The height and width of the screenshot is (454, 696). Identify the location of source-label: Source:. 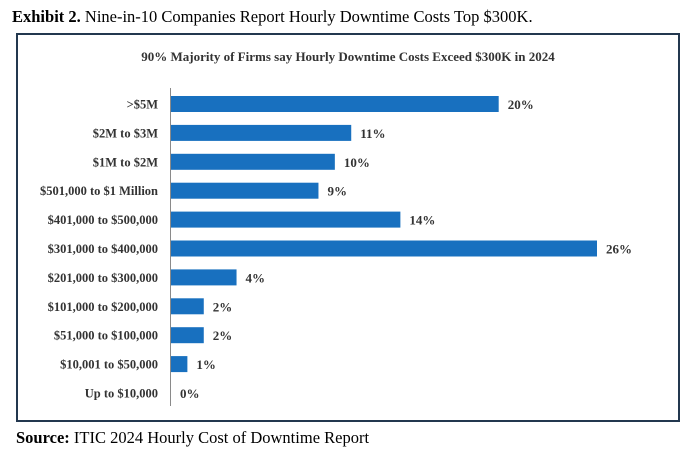
(43, 437).